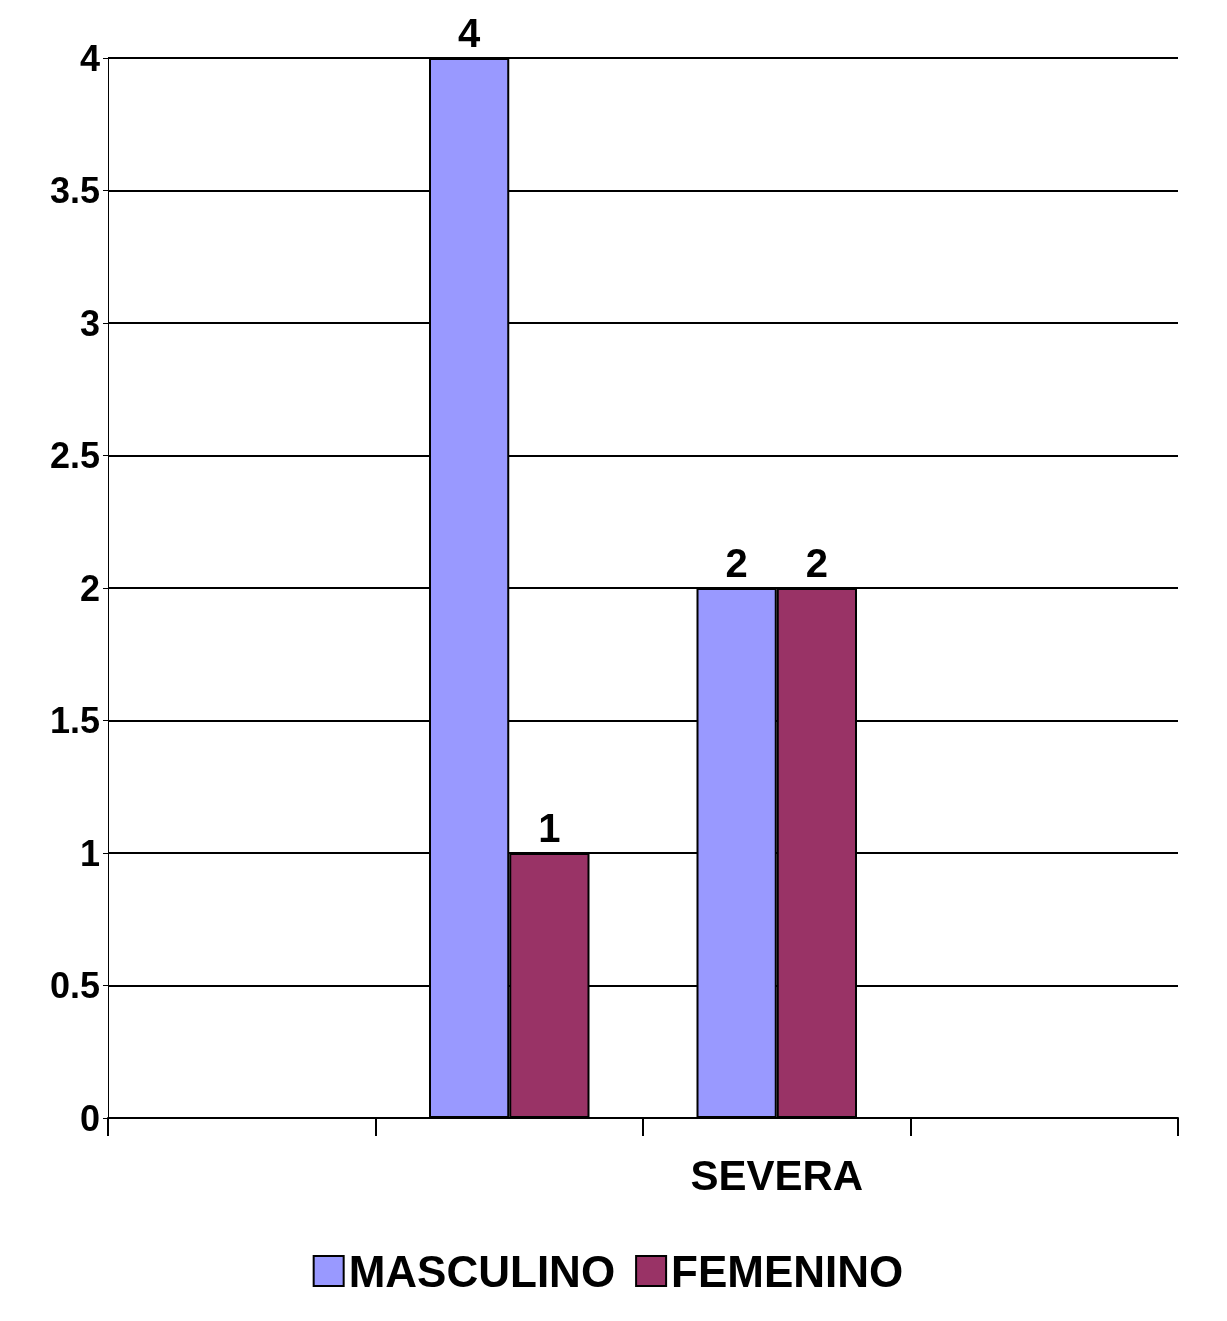  Describe the element at coordinates (74, 190) in the screenshot. I see `y-tick-label: 3.5` at that location.